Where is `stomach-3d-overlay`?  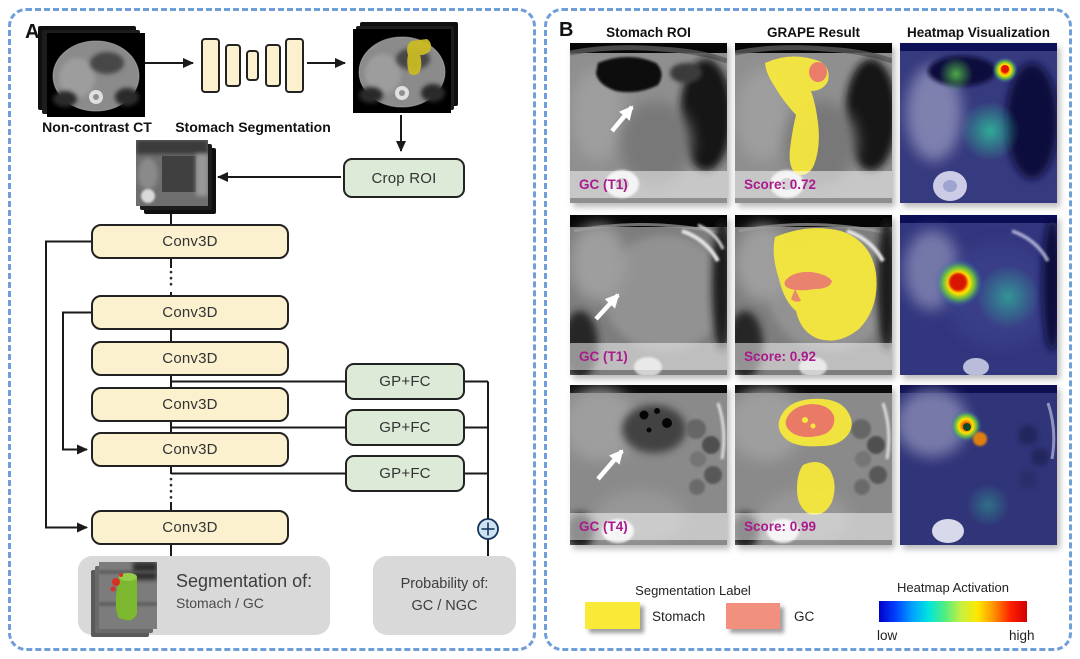 stomach-3d-overlay is located at coordinates (126, 597).